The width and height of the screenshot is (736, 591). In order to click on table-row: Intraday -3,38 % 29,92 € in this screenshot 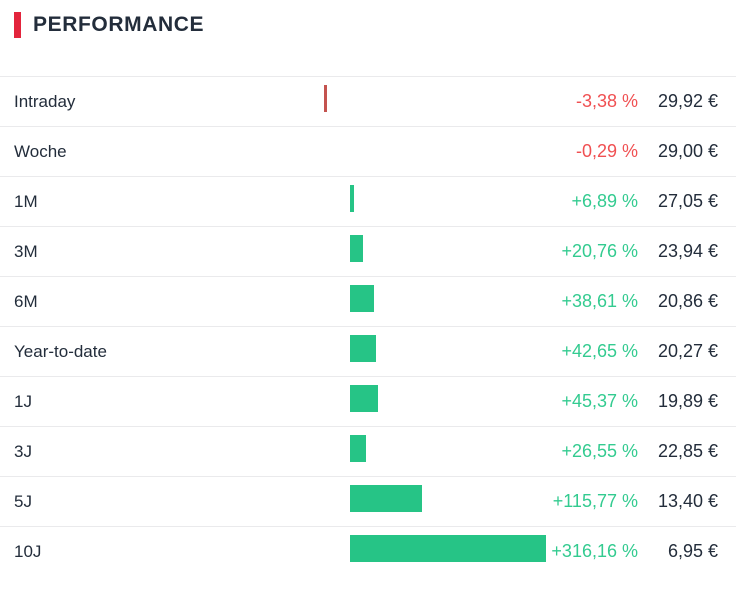, I will do `click(368, 101)`.